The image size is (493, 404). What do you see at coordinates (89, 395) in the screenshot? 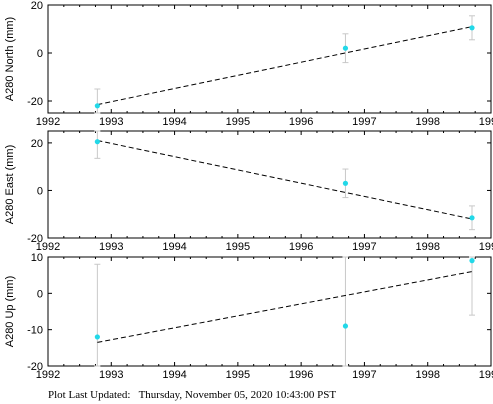
I see `footer-label: Plot Last Updated:` at bounding box center [89, 395].